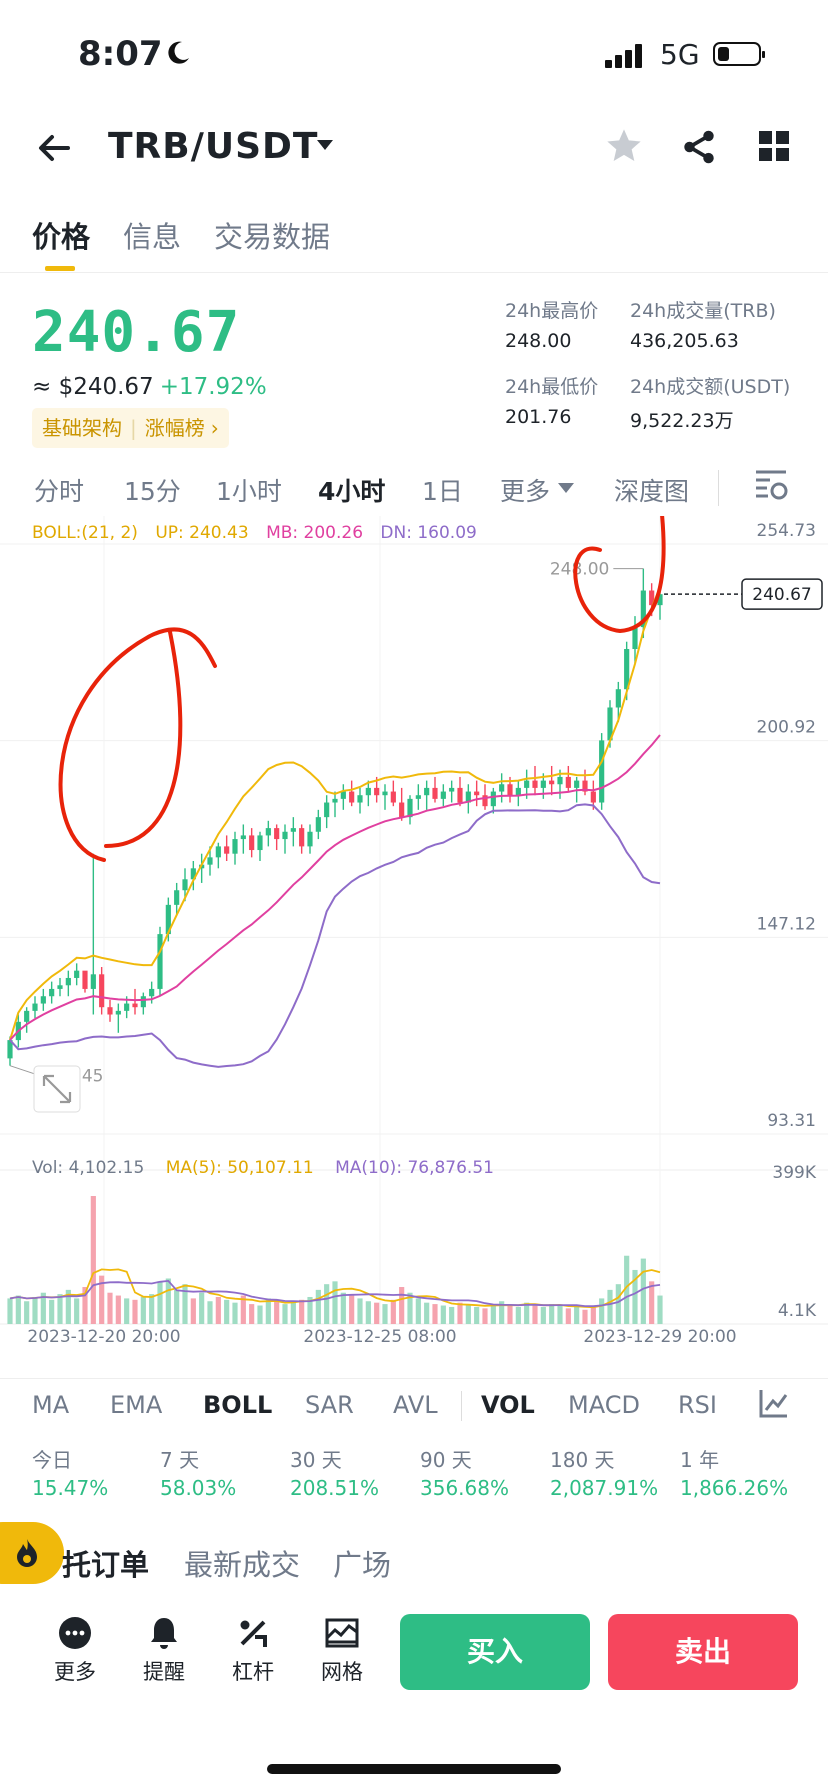  What do you see at coordinates (164, 1648) in the screenshot?
I see `alert-button: 提醒` at bounding box center [164, 1648].